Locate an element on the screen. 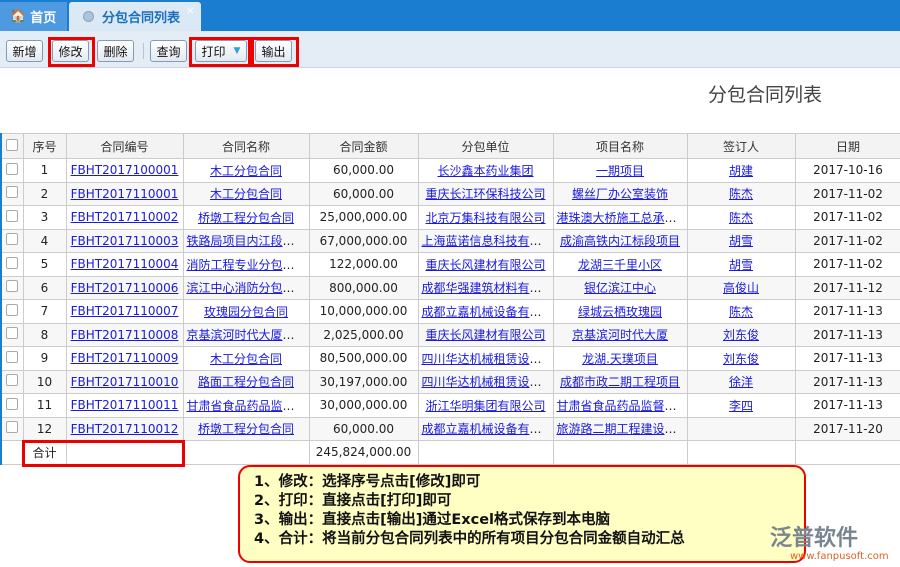 This screenshot has width=900, height=567. cell-link: FBHT2017110012 is located at coordinates (124, 428).